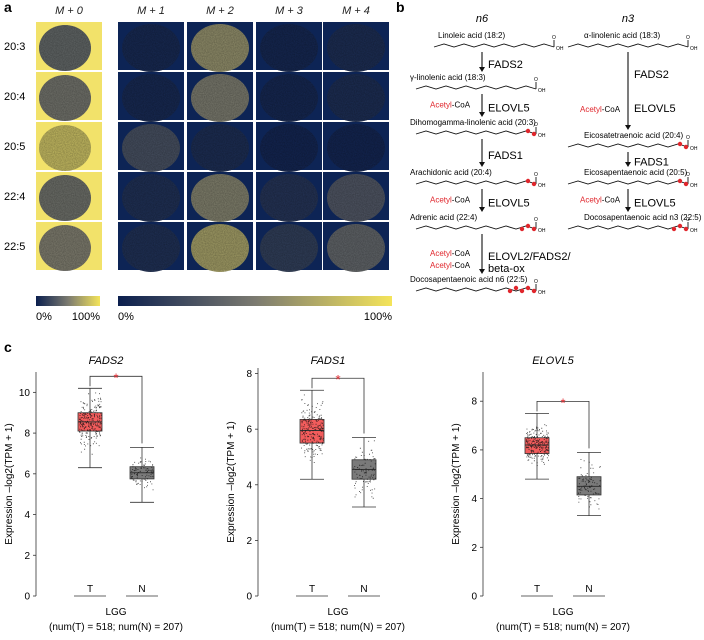 This screenshot has height=640, width=704. What do you see at coordinates (115, 612) in the screenshot?
I see `x-axis-label-fads2: LGG` at bounding box center [115, 612].